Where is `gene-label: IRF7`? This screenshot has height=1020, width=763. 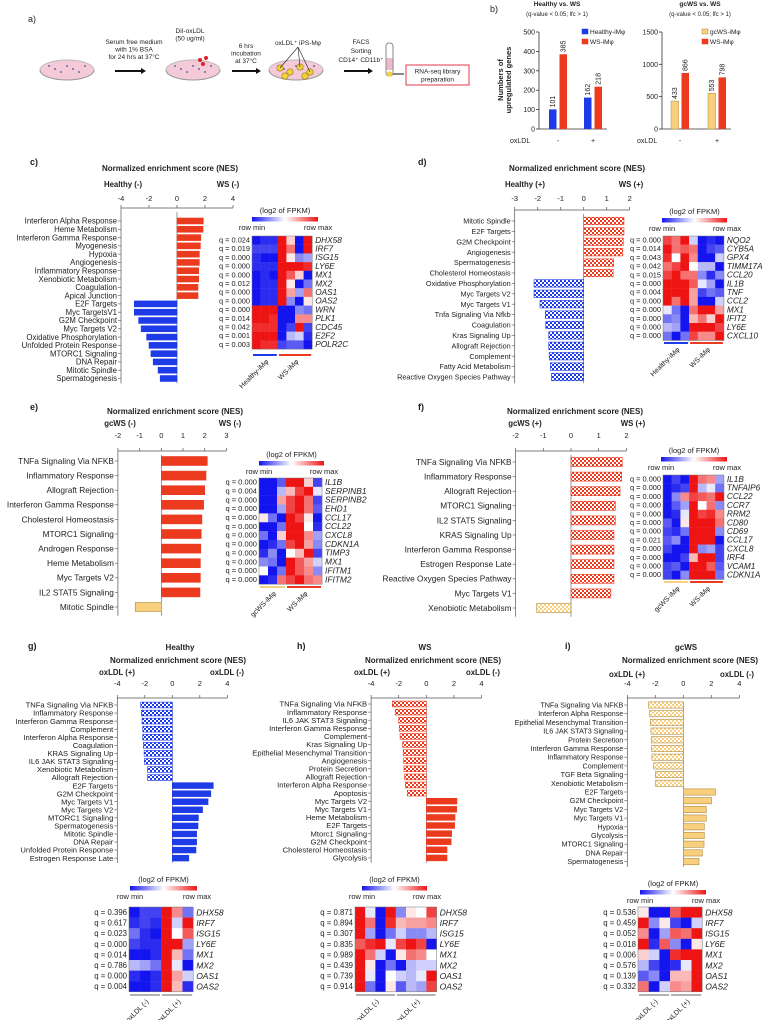
gene-label: IRF7 is located at coordinates (449, 923).